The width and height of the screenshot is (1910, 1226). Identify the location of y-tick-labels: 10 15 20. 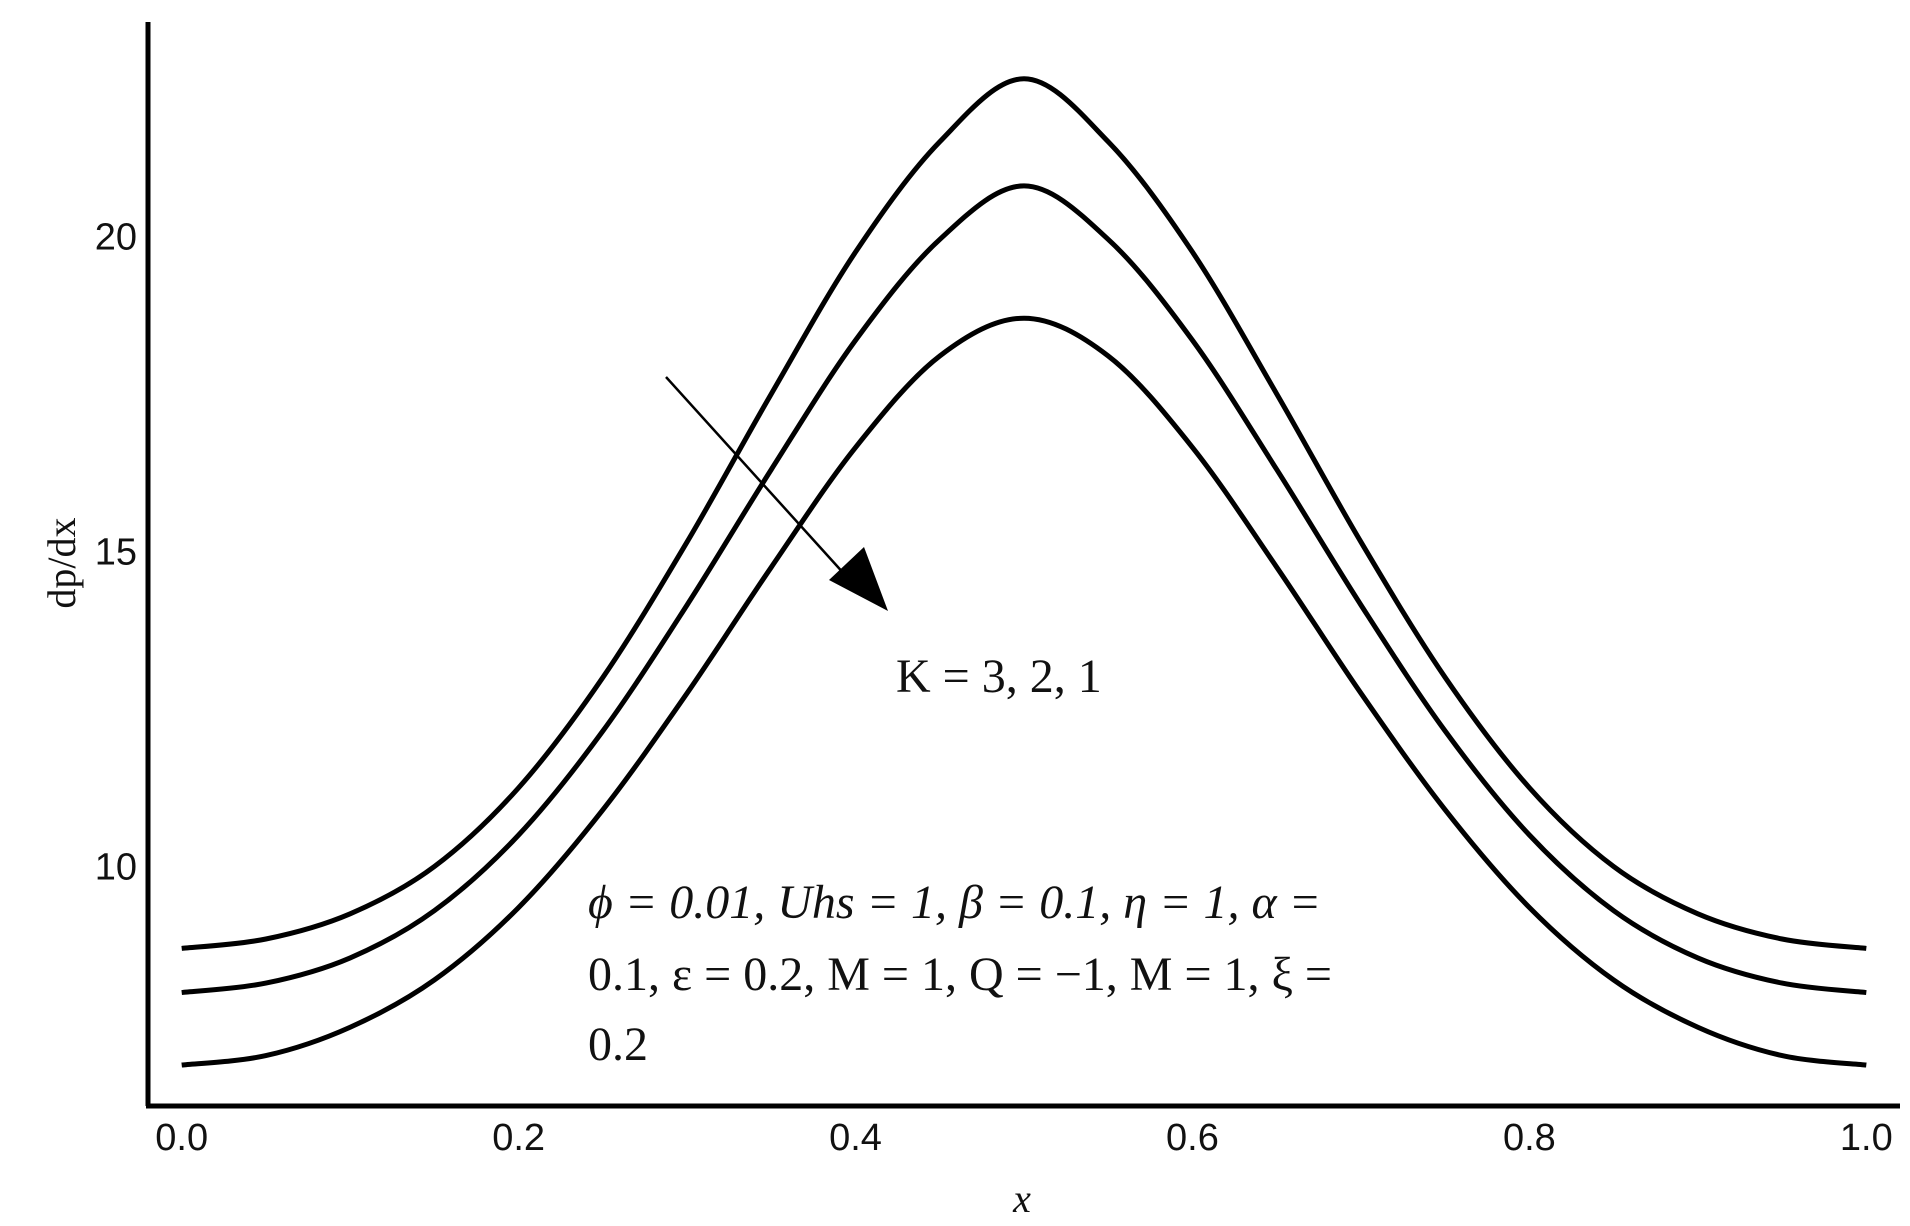
(116, 552).